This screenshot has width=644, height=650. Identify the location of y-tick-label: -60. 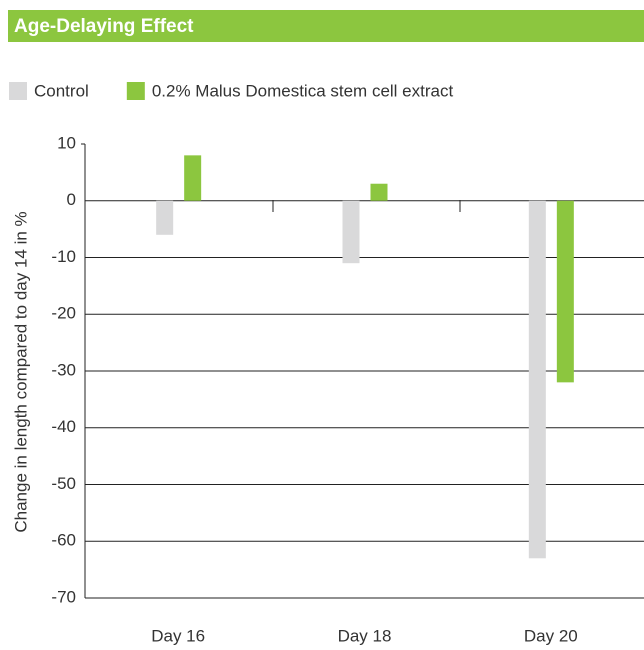
(63, 540).